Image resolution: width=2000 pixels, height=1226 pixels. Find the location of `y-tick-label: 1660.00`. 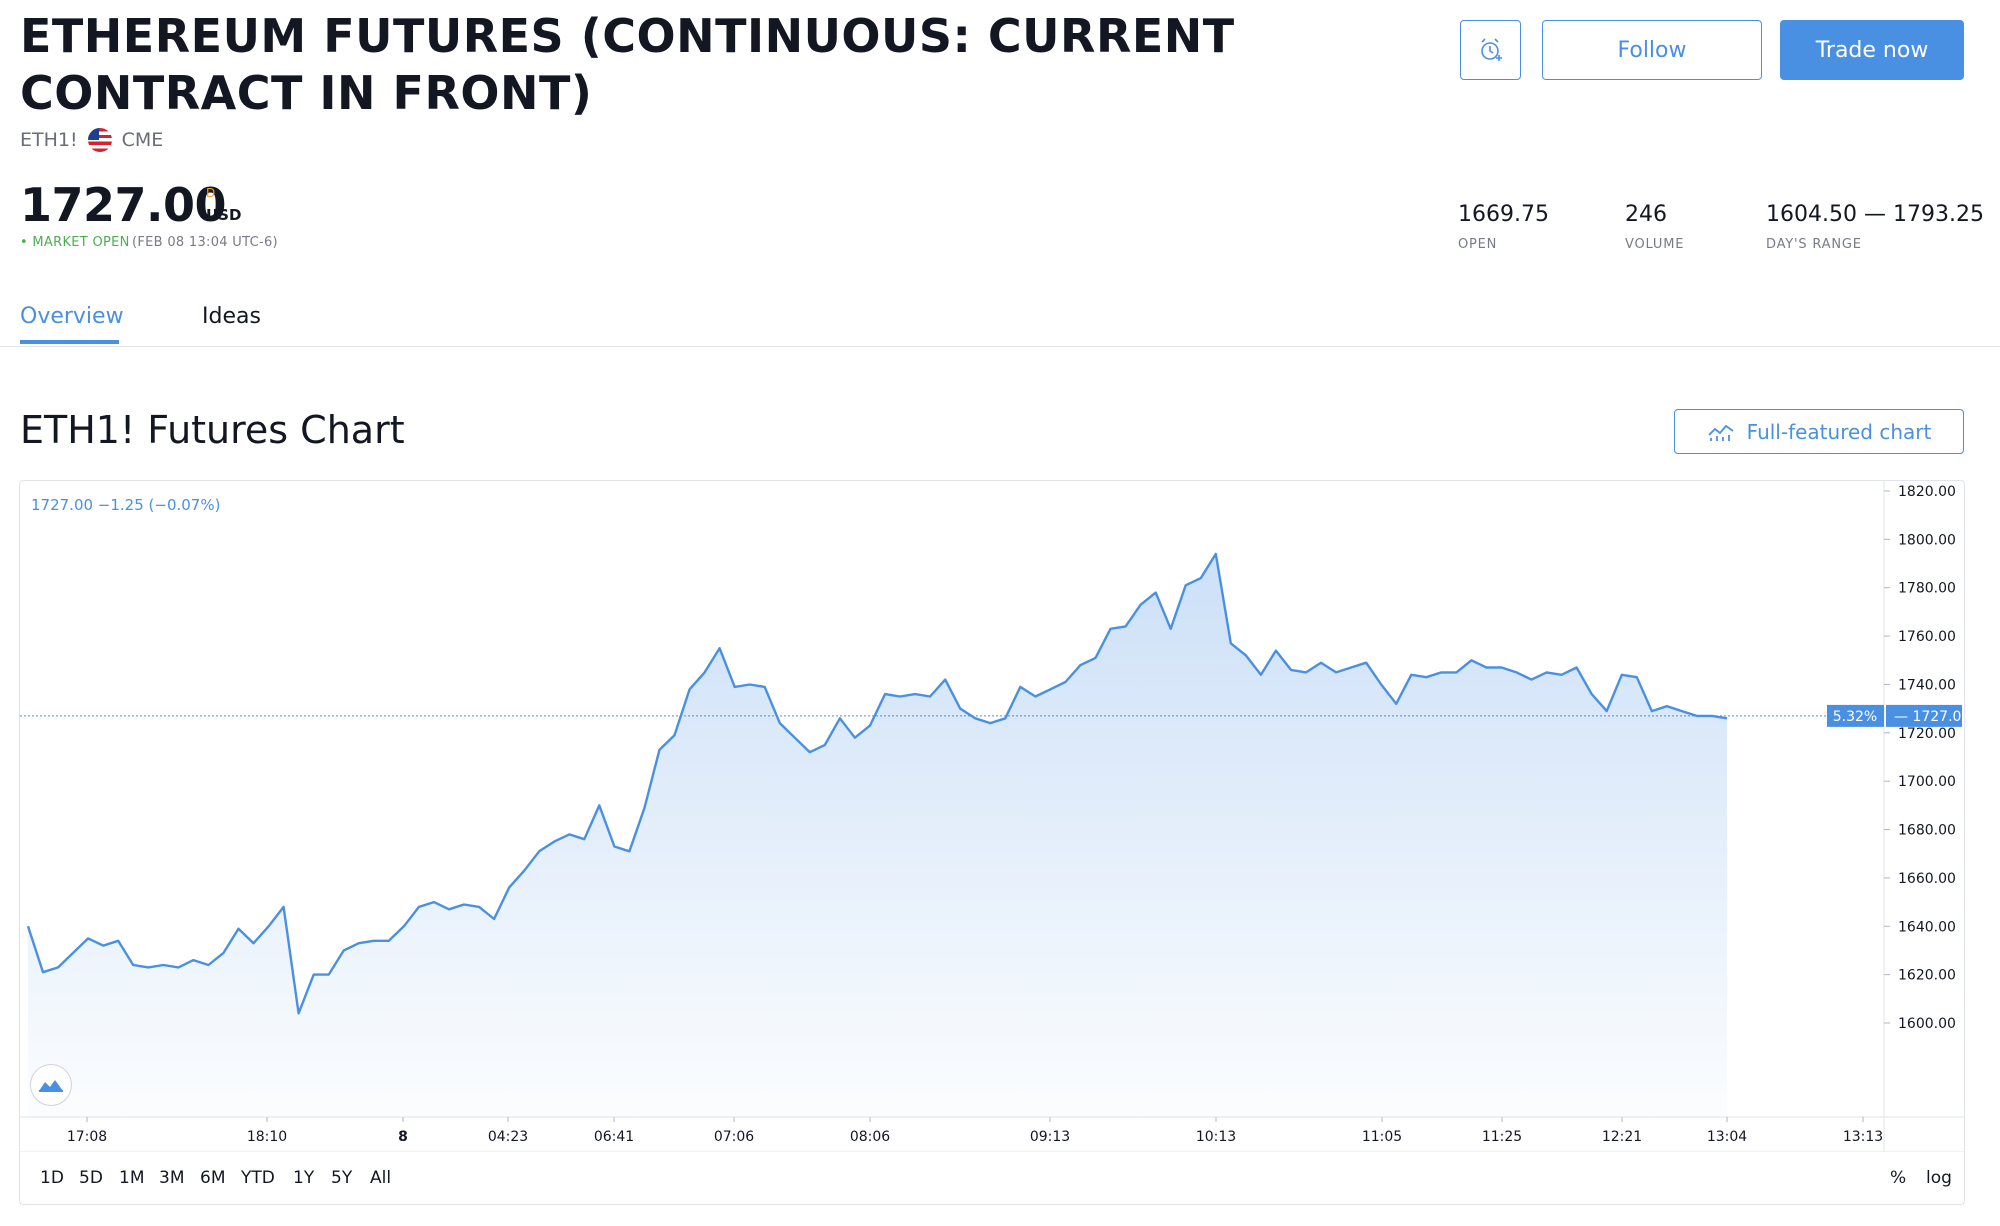

y-tick-label: 1660.00 is located at coordinates (1927, 879).